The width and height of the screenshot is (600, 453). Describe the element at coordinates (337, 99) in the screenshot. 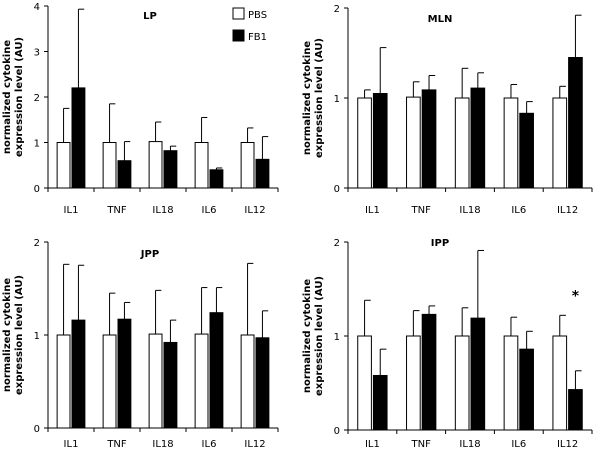

I see `panel-mln-y-tick-label: 1` at that location.